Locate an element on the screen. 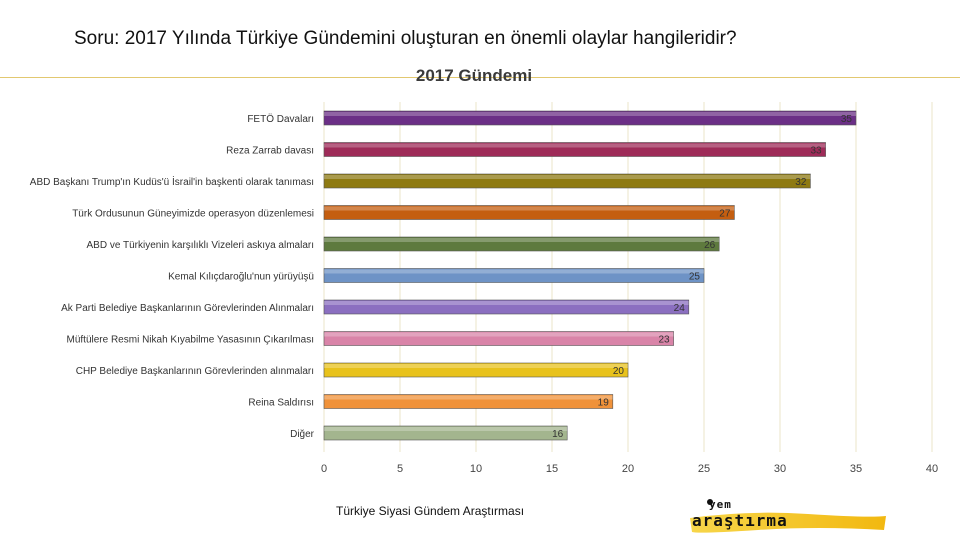 The width and height of the screenshot is (960, 540). bar-value-label: 19 is located at coordinates (604, 403).